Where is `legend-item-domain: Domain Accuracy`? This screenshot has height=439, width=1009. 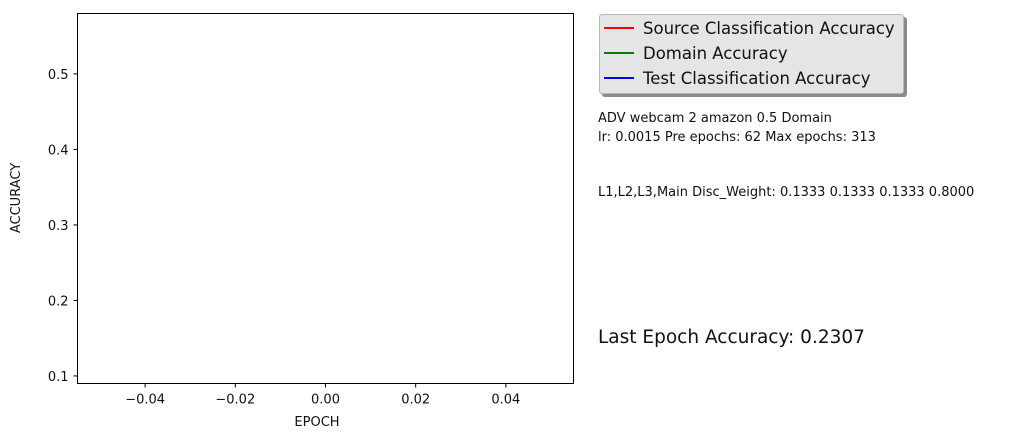 legend-item-domain: Domain Accuracy is located at coordinates (696, 53).